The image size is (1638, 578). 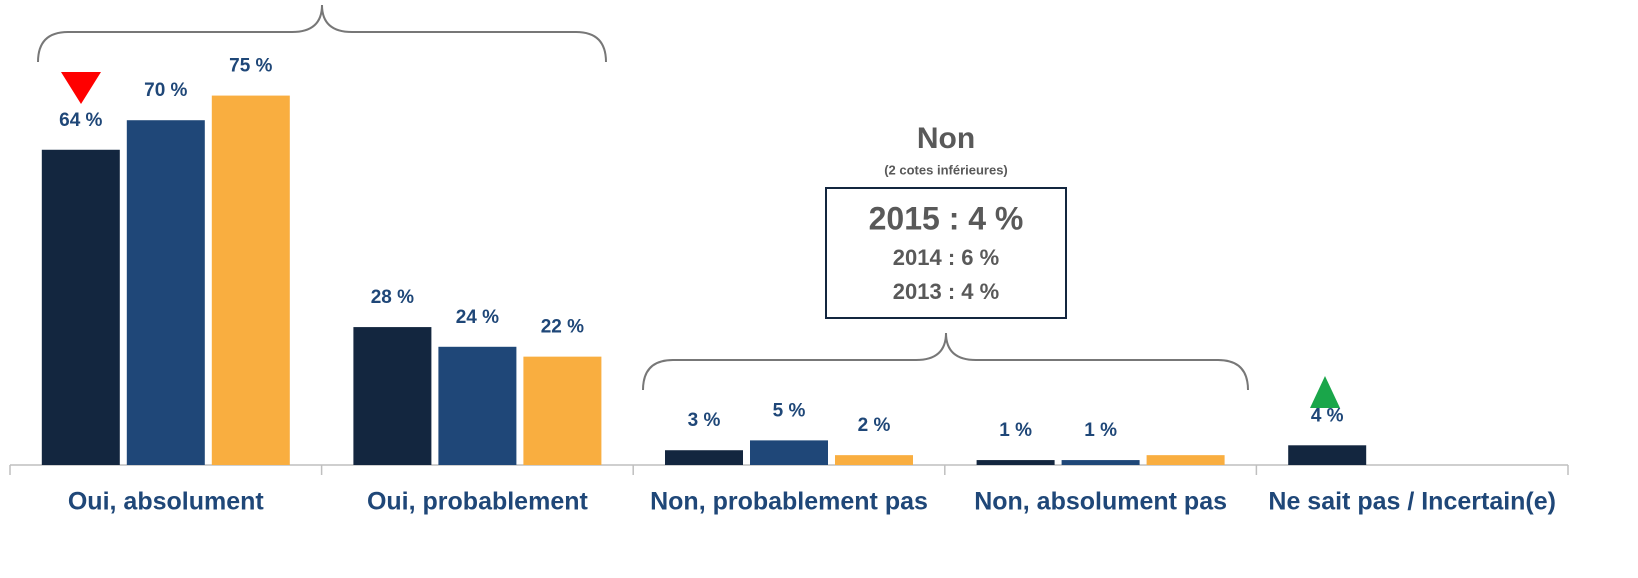 What do you see at coordinates (789, 410) in the screenshot?
I see `value-label: 5 %` at bounding box center [789, 410].